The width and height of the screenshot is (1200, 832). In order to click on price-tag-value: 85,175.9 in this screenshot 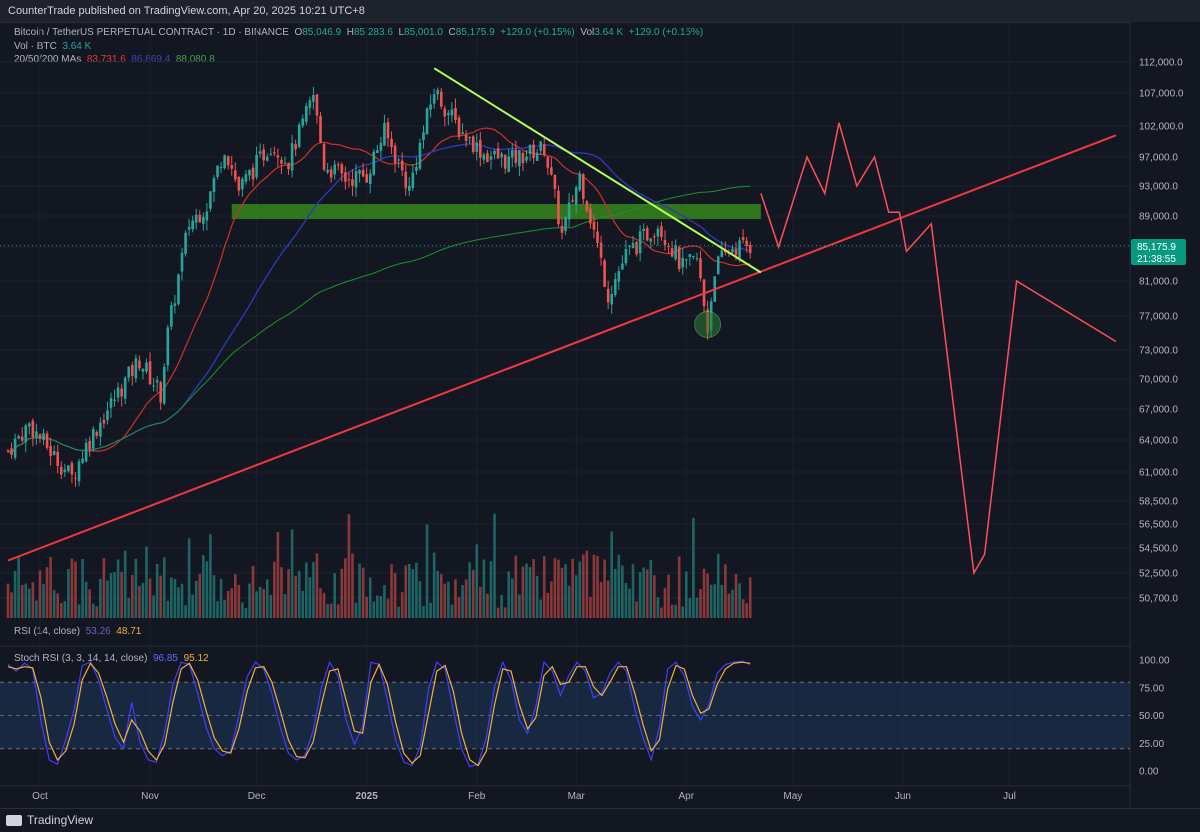, I will do `click(1156, 247)`.